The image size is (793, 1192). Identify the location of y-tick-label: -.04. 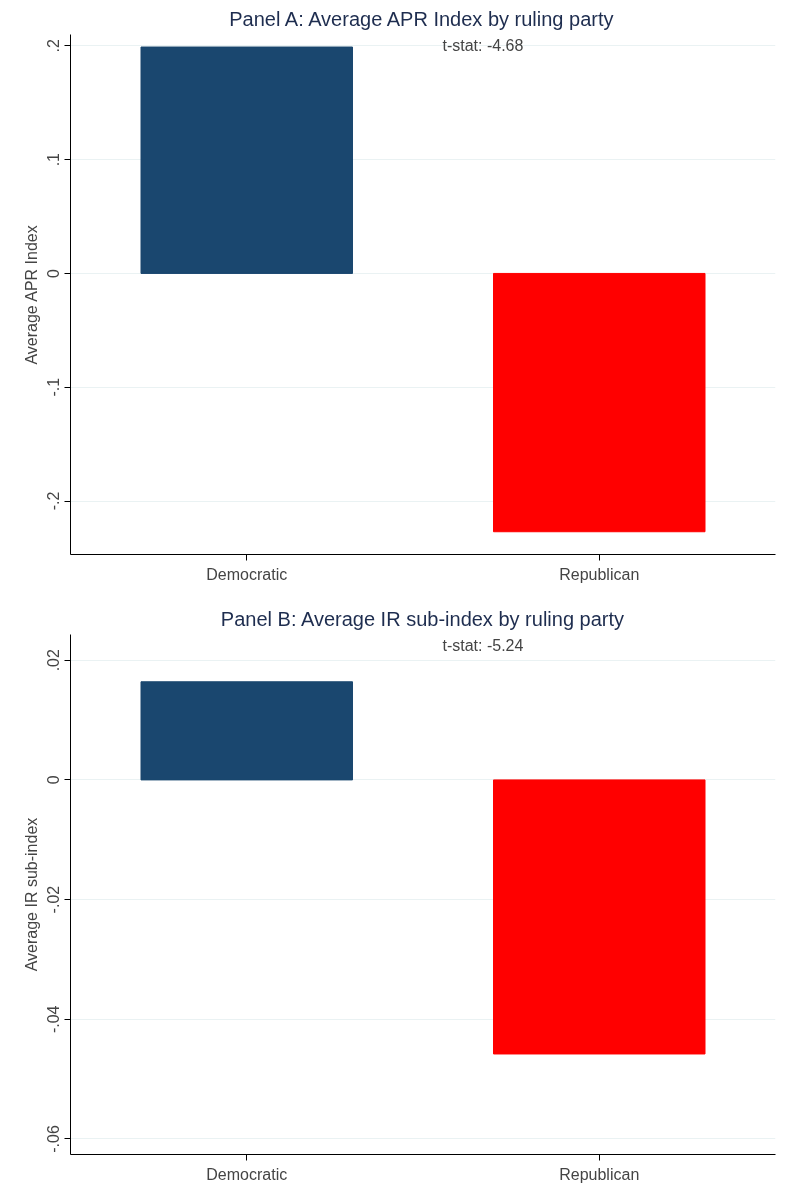
(54, 1019).